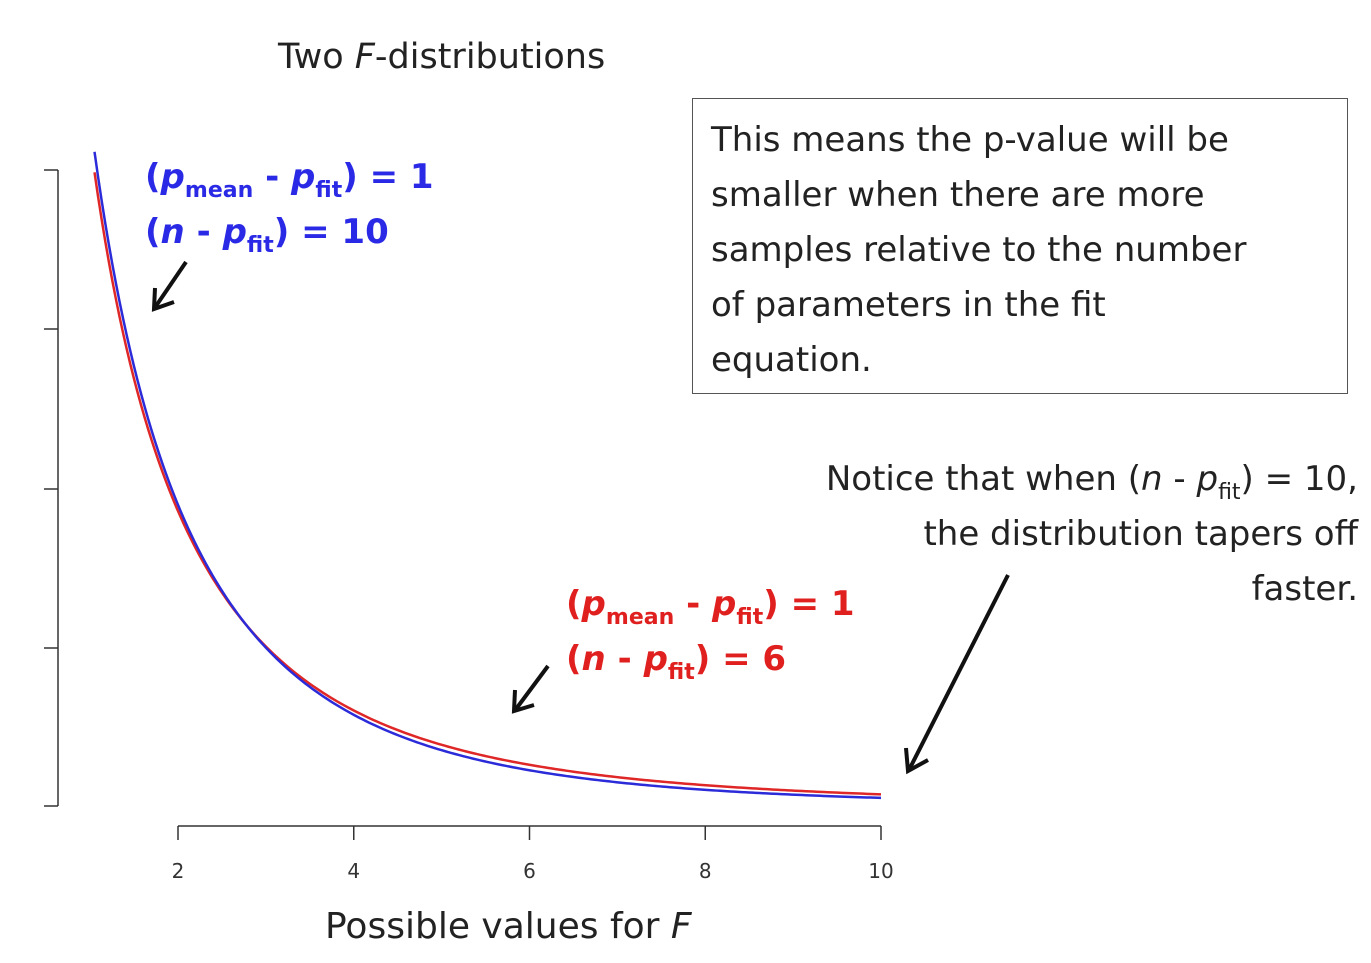 This screenshot has width=1371, height=963. I want to click on notice-line2: the distribution tapers off, so click(1141, 534).